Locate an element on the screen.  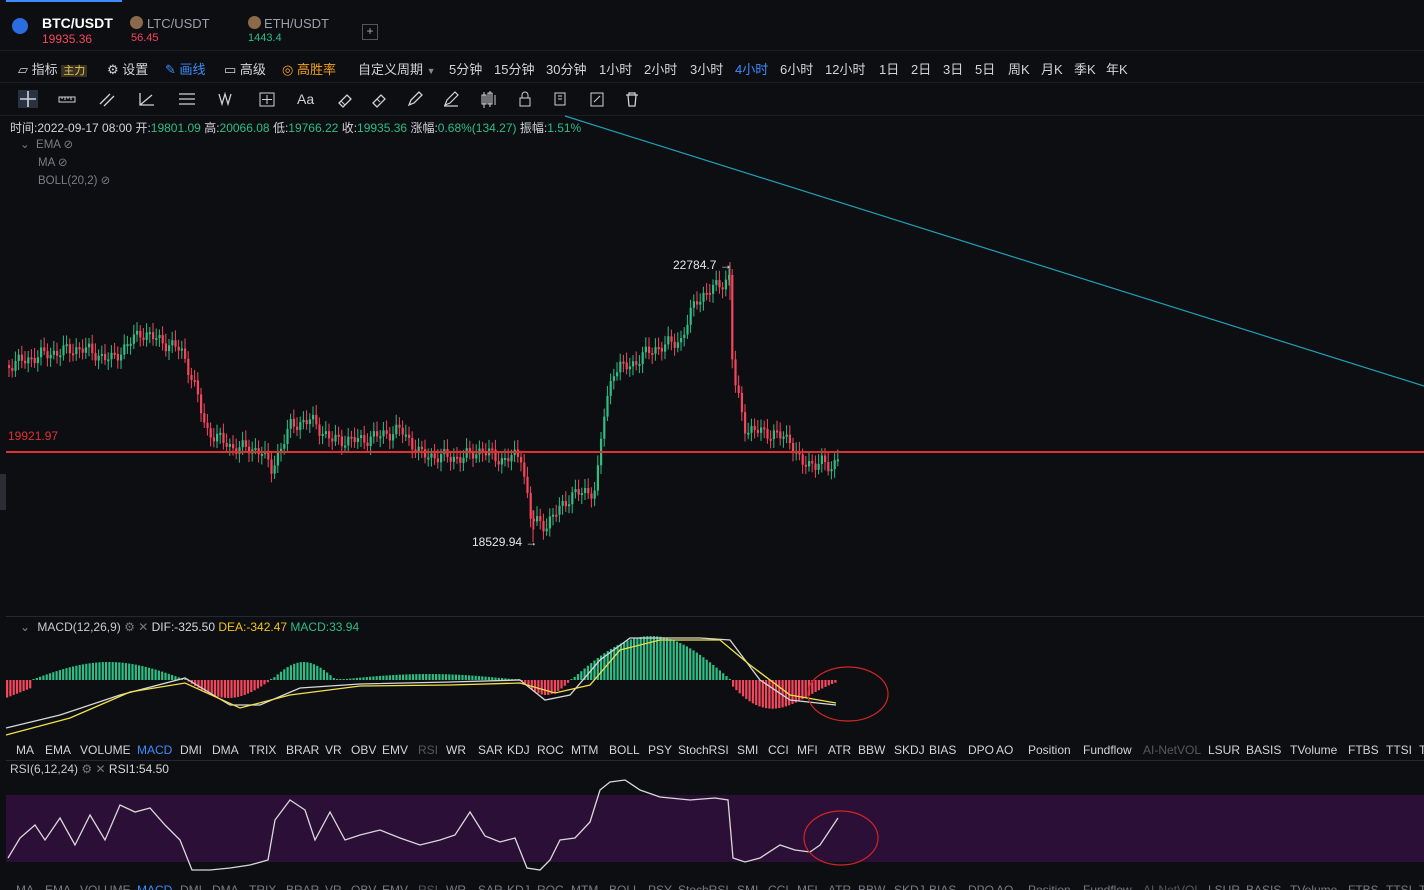
tab-brar: BRAR is located at coordinates (303, 750).